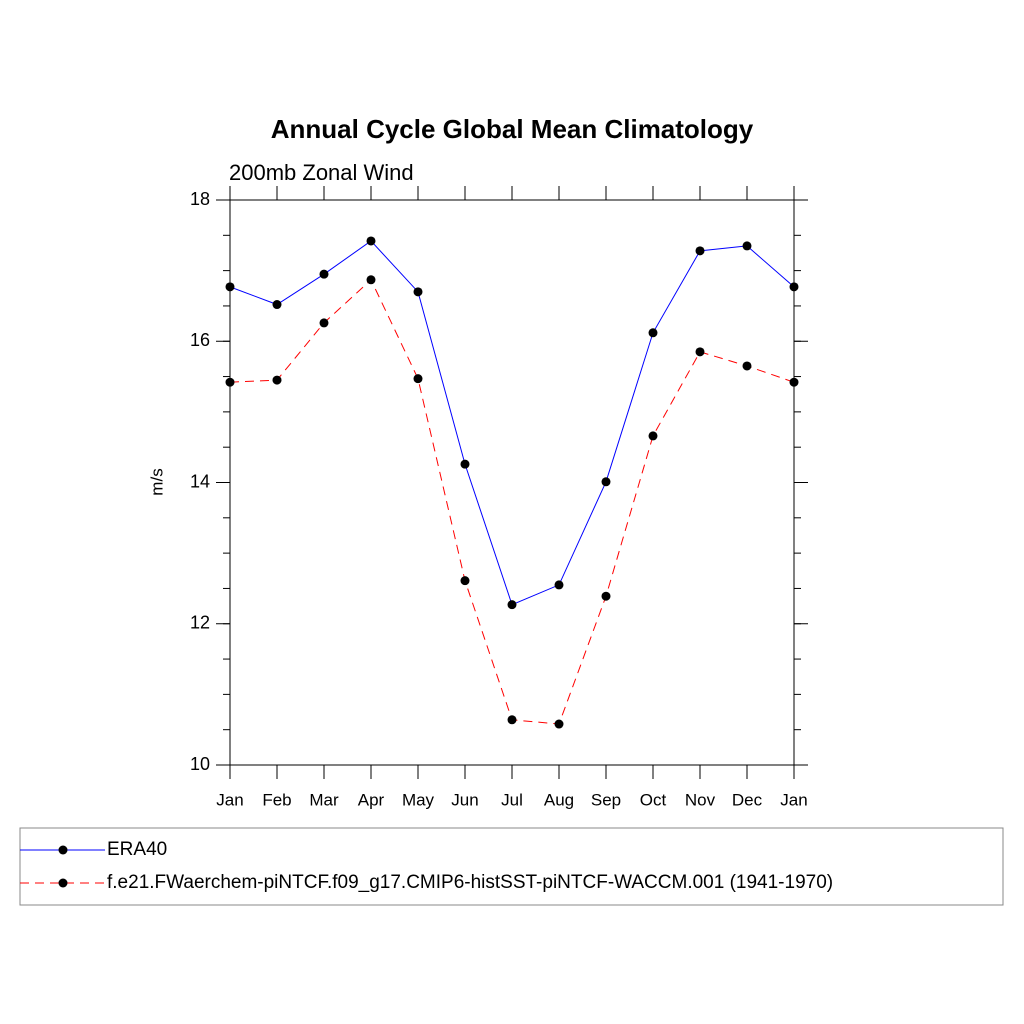  What do you see at coordinates (371, 799) in the screenshot?
I see `x-tick-label: Apr` at bounding box center [371, 799].